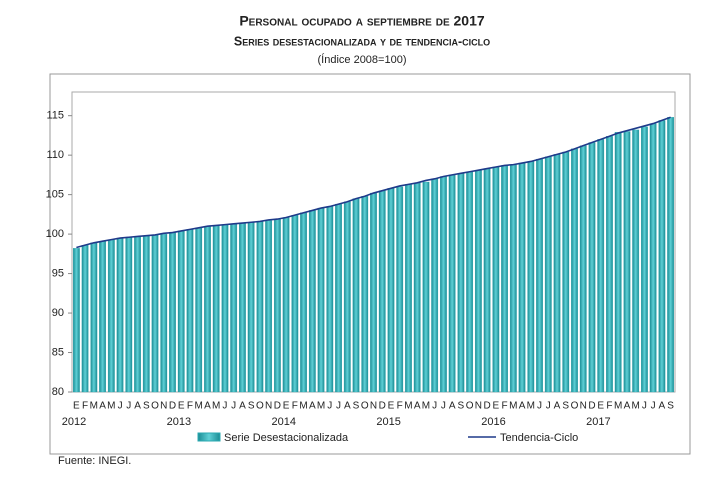 The image size is (720, 480). Describe the element at coordinates (55, 234) in the screenshot. I see `y-tick-label: 100` at that location.